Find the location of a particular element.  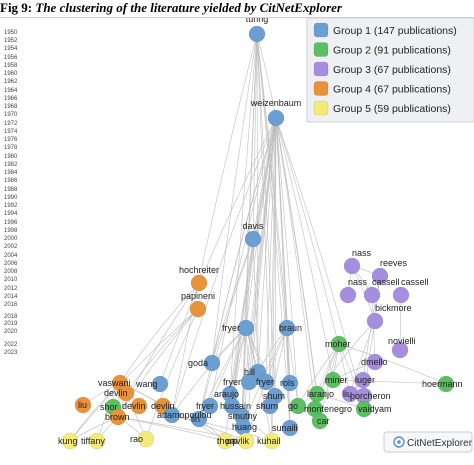

publication-node-miner is located at coordinates (333, 380).